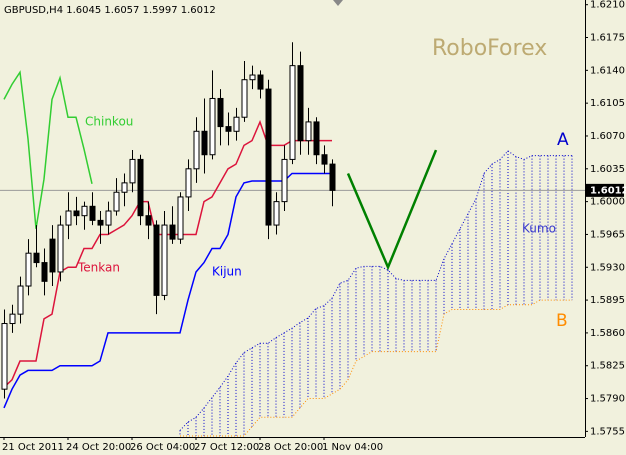 Image resolution: width=626 pixels, height=455 pixels. Describe the element at coordinates (607, 70) in the screenshot. I see `y-tick-label: 1.6140` at that location.